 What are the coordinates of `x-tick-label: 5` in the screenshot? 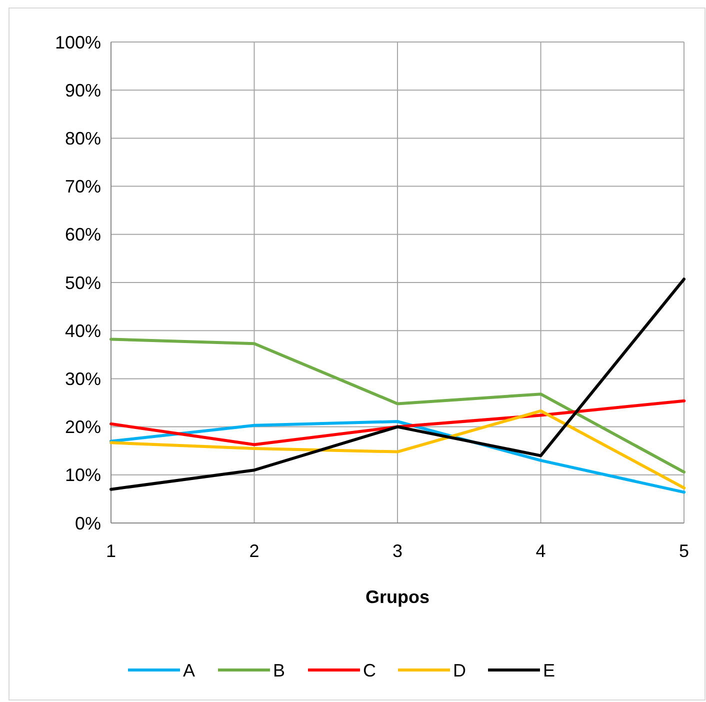 It's located at (684, 551).